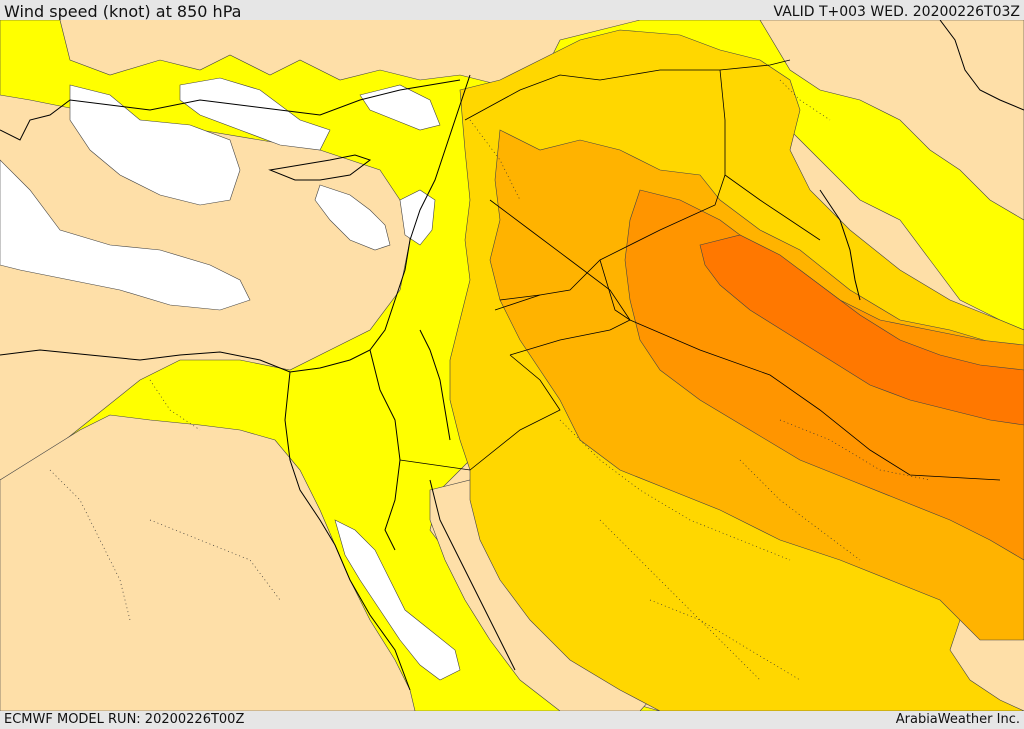 This screenshot has width=1024, height=729. Describe the element at coordinates (957, 719) in the screenshot. I see `credit-label: ArabiaWeather Inc.` at that location.